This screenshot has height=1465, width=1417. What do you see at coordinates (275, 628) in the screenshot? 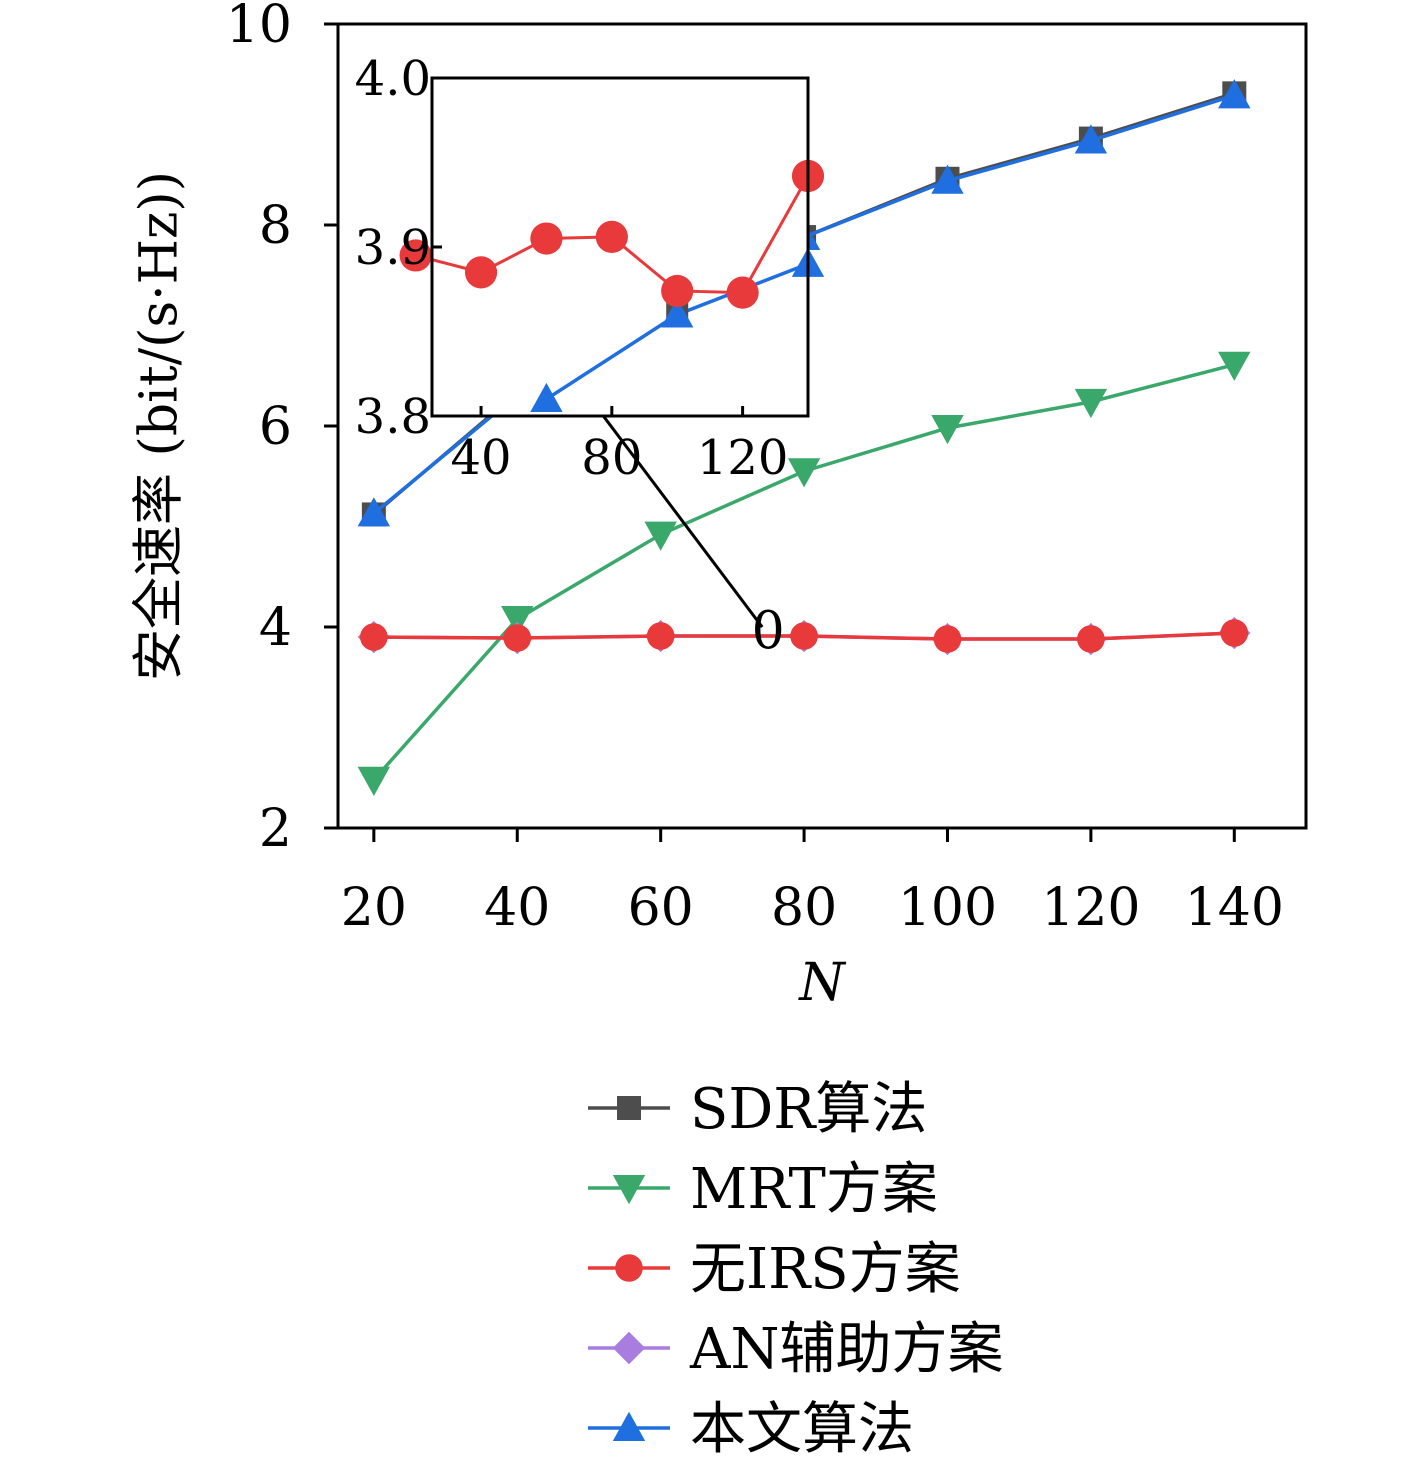
I see `y-tick-label: 4` at bounding box center [275, 628].